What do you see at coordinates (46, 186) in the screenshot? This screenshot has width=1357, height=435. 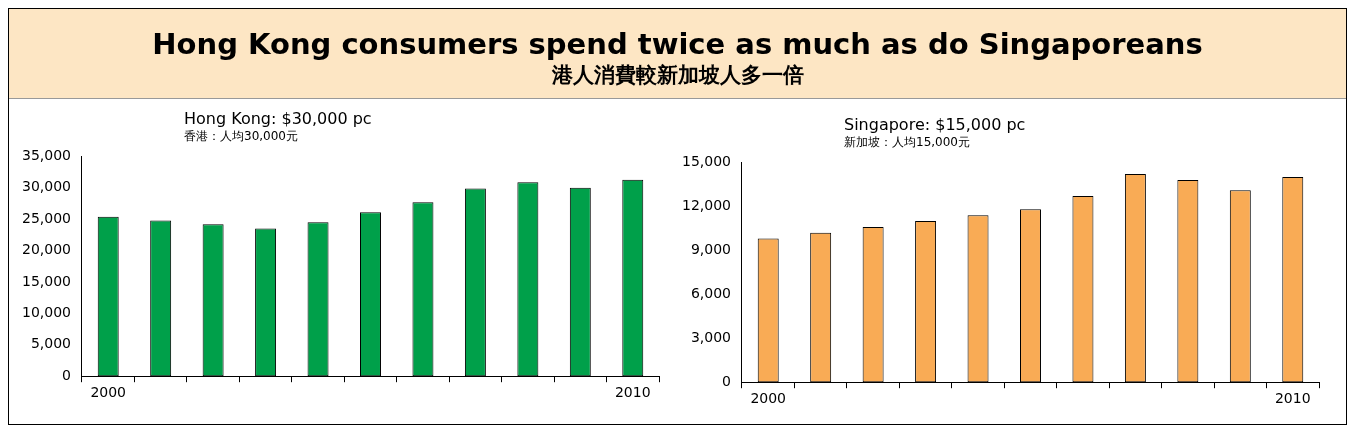 I see `y-tick-label: 30,000` at bounding box center [46, 186].